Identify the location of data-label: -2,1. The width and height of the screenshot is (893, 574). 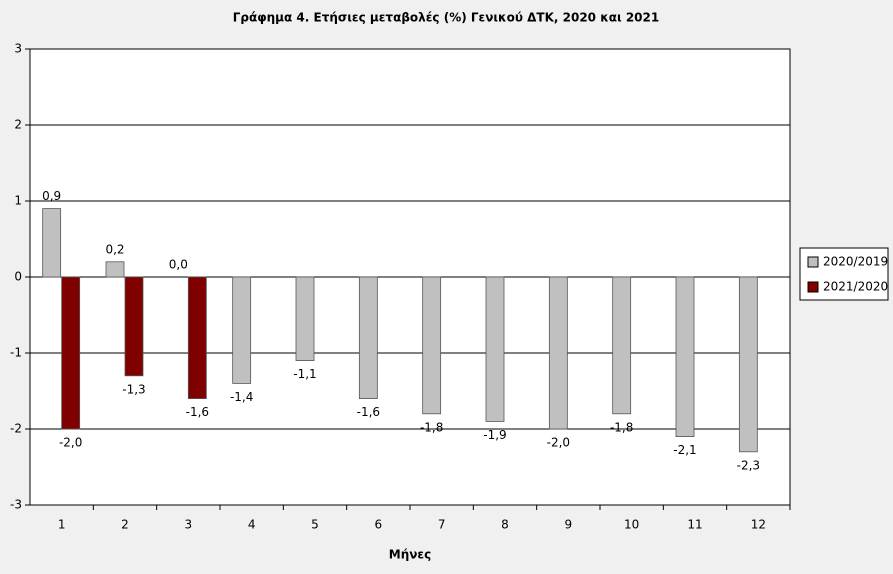
(684, 450).